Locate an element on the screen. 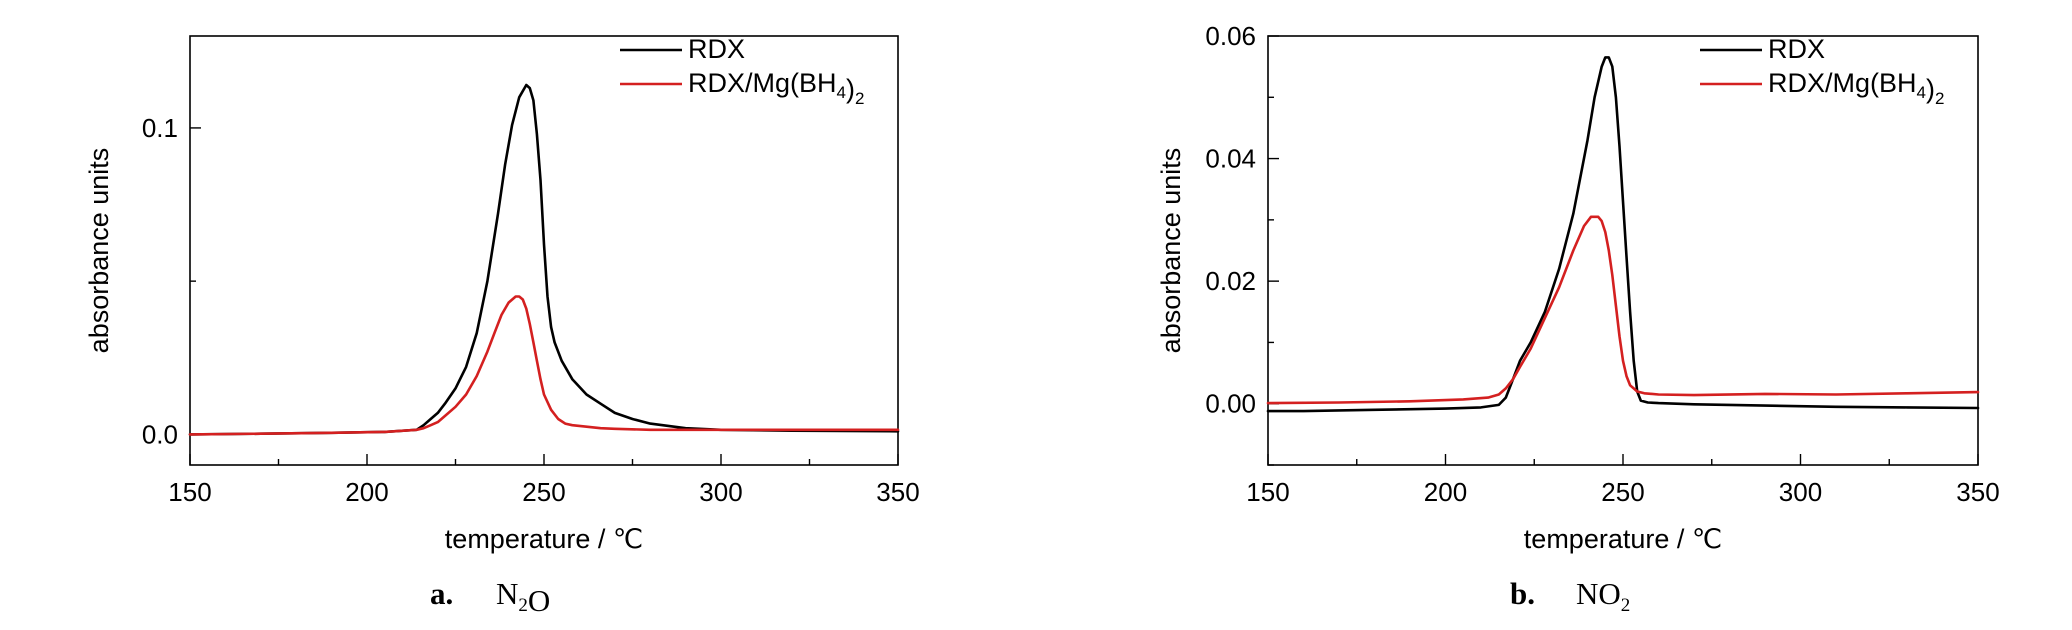  caption-formula: NO2 is located at coordinates (1603, 596).